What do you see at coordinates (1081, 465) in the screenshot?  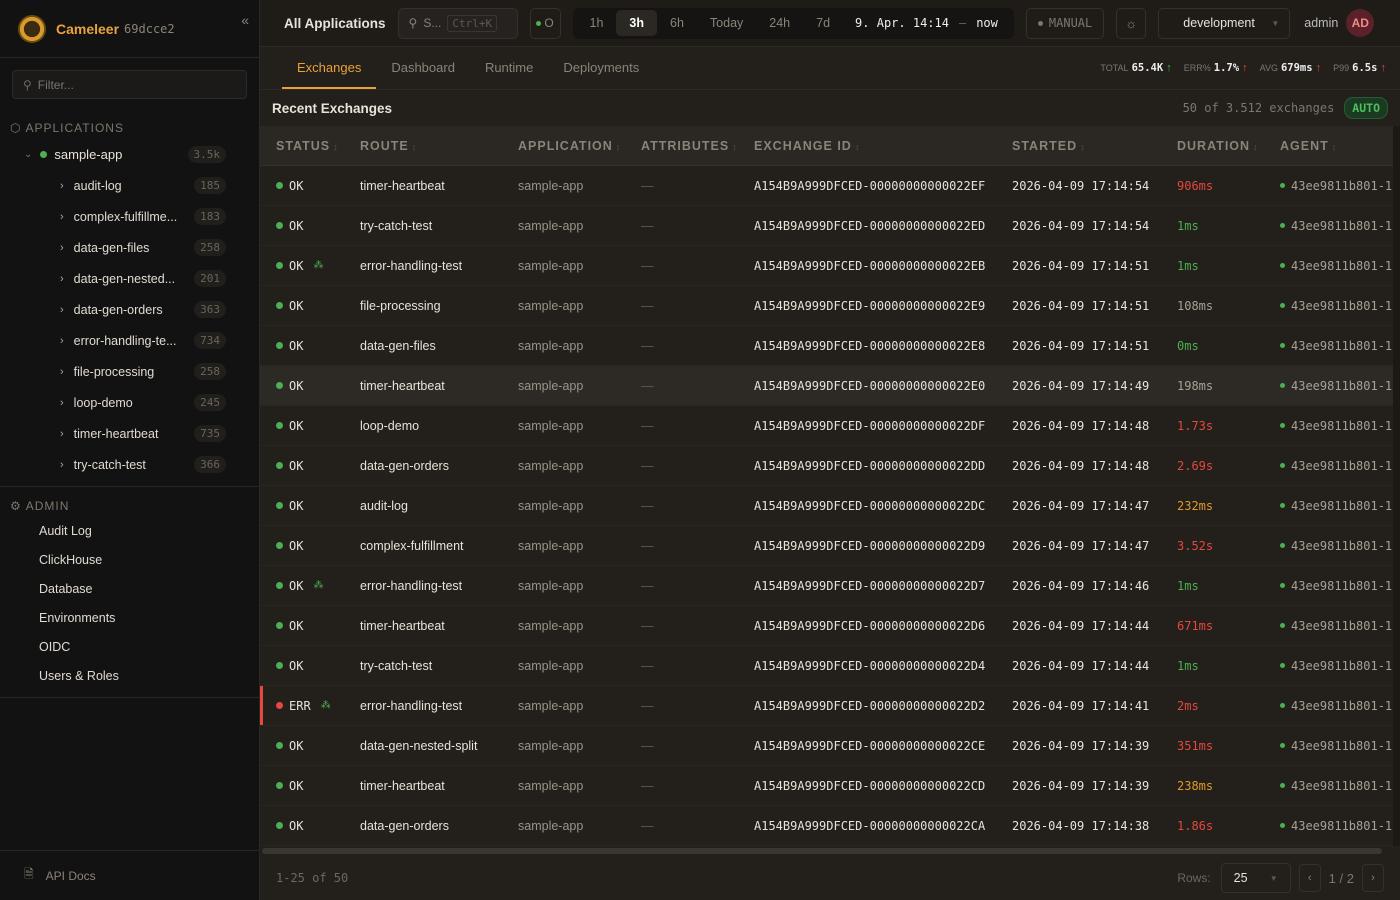 I see `started-cell: 2026-04-09 17:14:48` at bounding box center [1081, 465].